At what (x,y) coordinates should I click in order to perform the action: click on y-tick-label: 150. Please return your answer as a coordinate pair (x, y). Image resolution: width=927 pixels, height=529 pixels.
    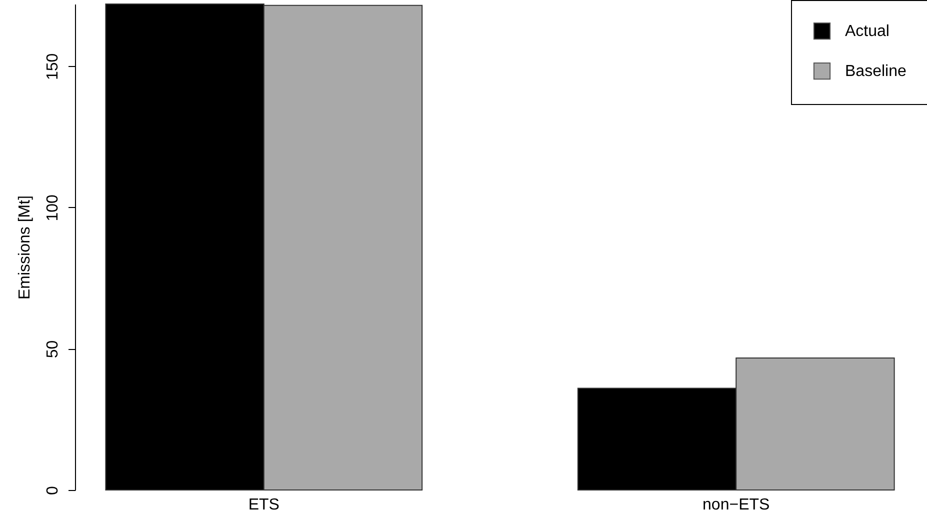
    Looking at the image, I should click on (53, 66).